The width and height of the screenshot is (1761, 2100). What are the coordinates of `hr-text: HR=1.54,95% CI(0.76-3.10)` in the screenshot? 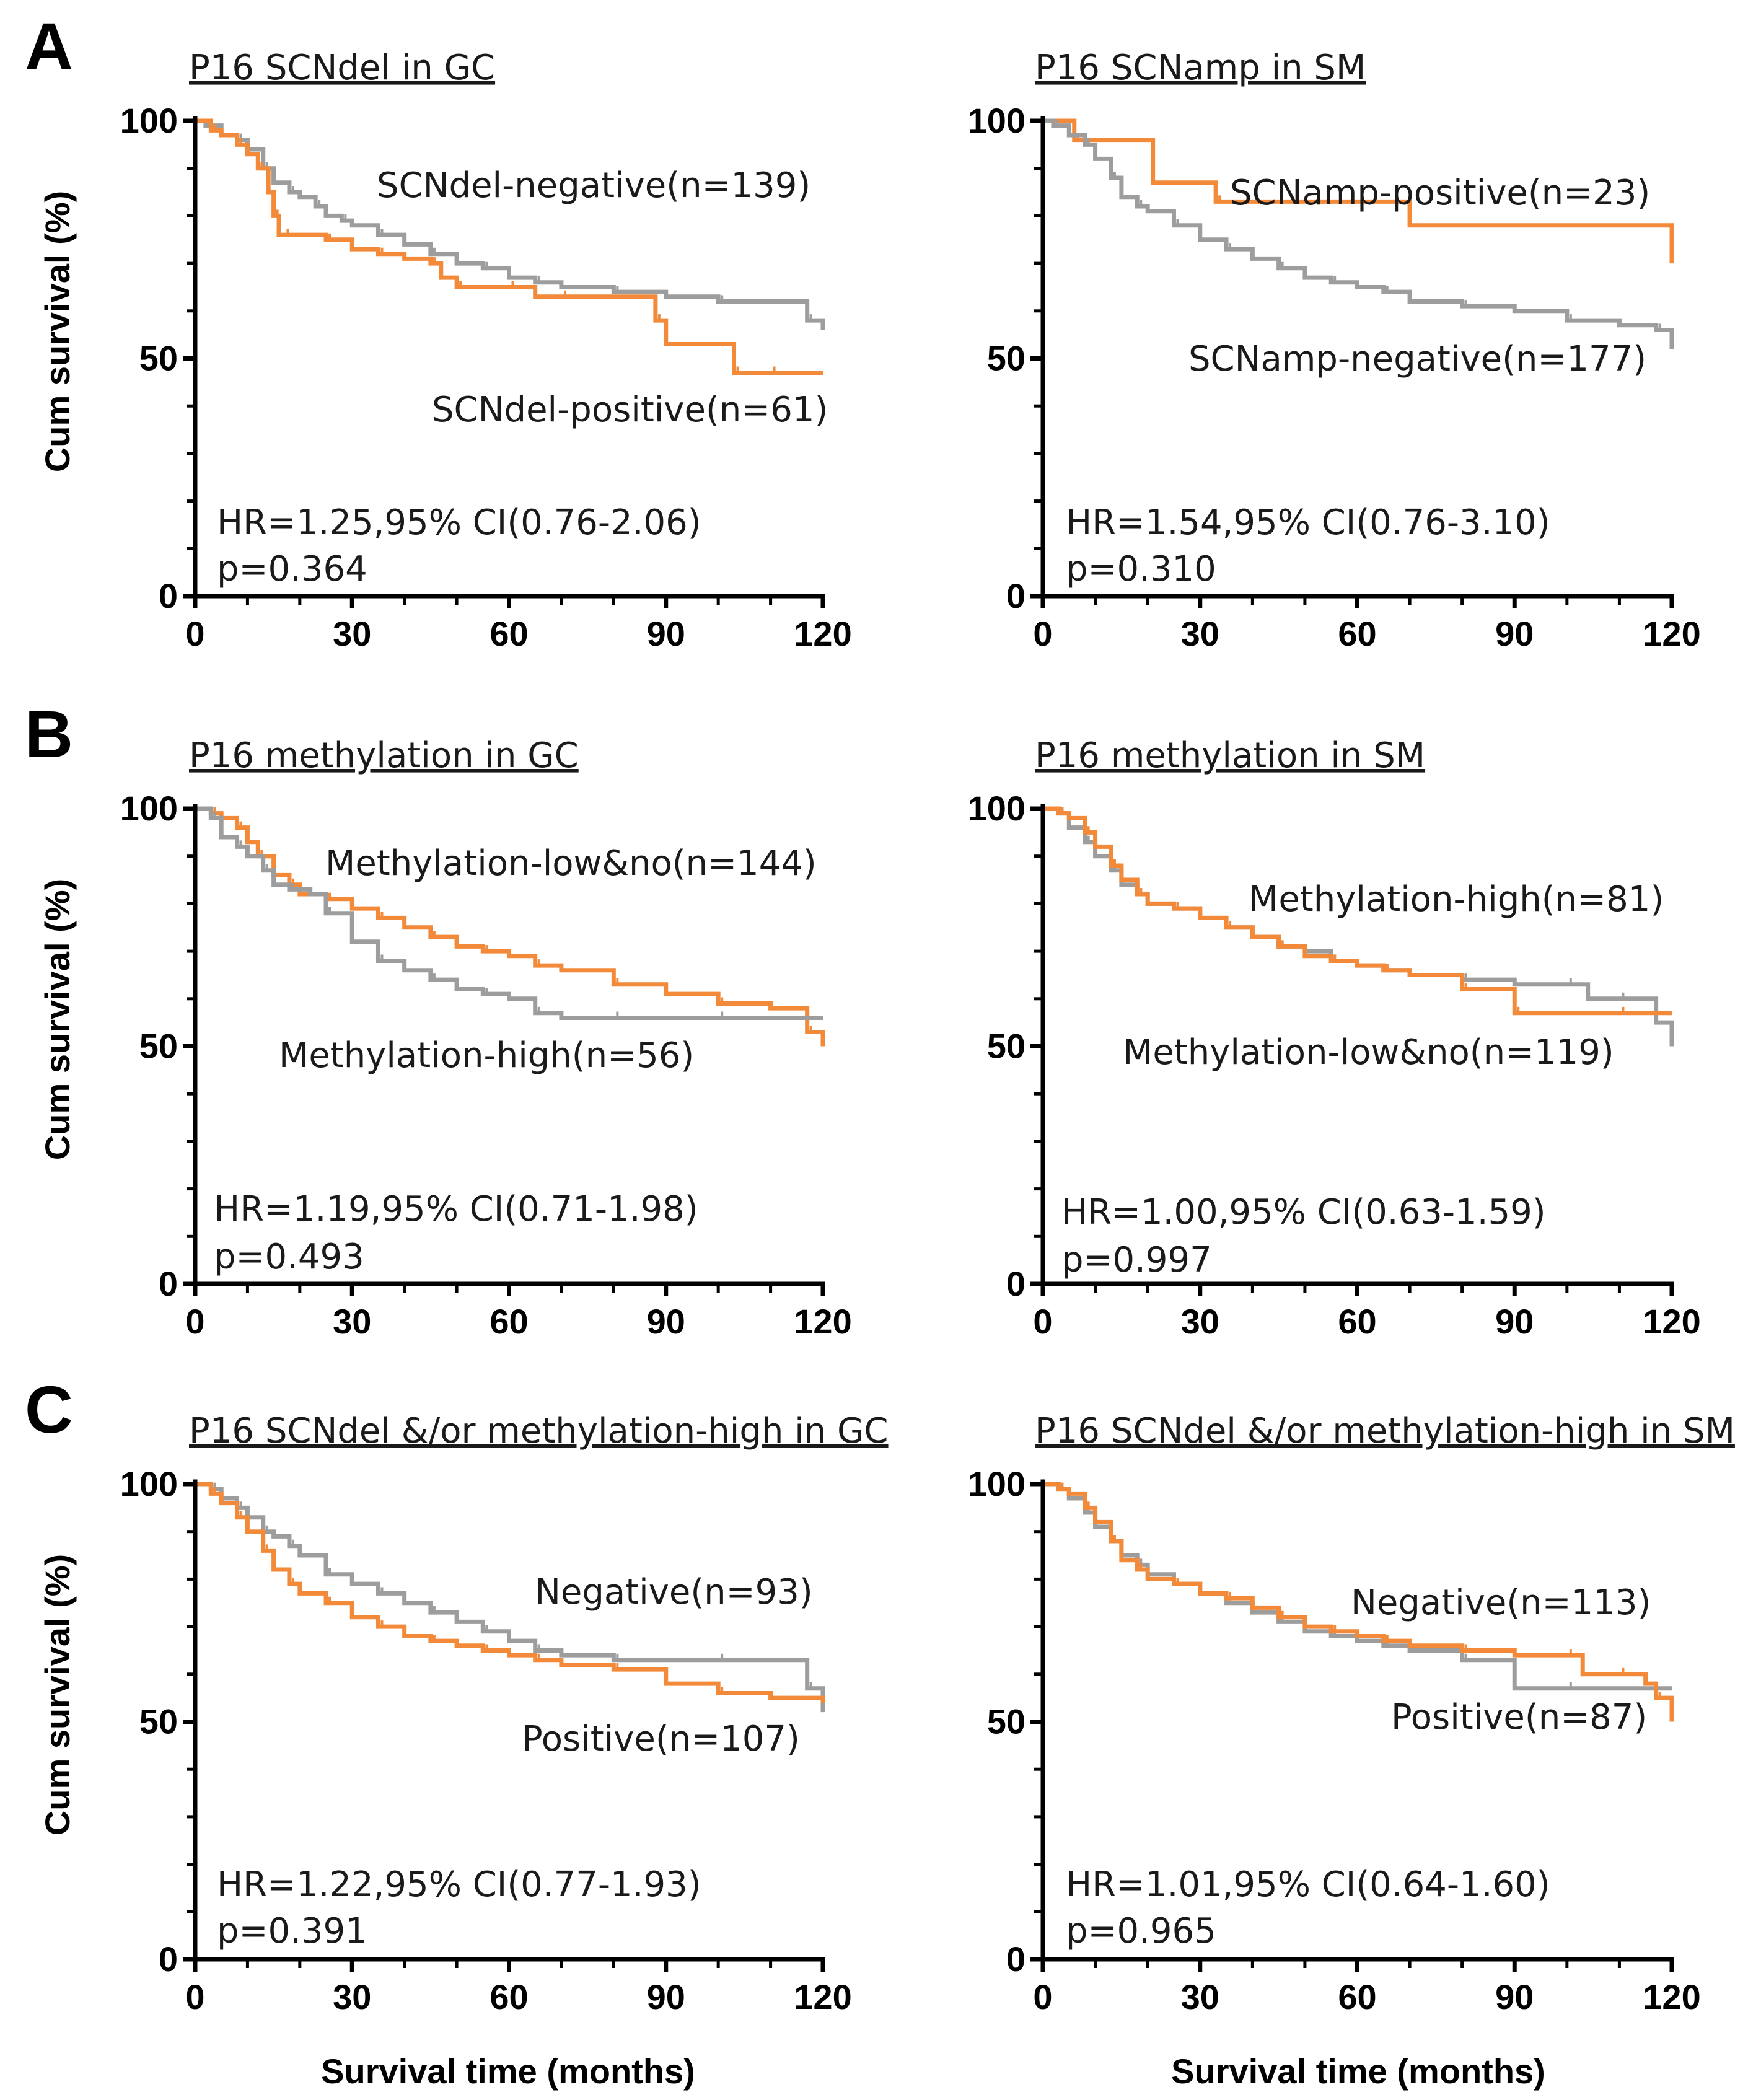 It's located at (1308, 523).